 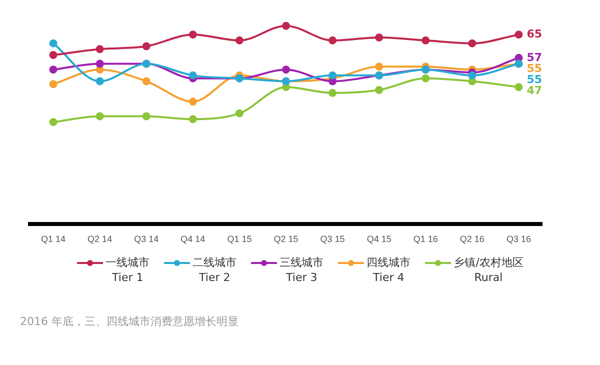 I want to click on x-tick-label: Q1 14, so click(x=53, y=239).